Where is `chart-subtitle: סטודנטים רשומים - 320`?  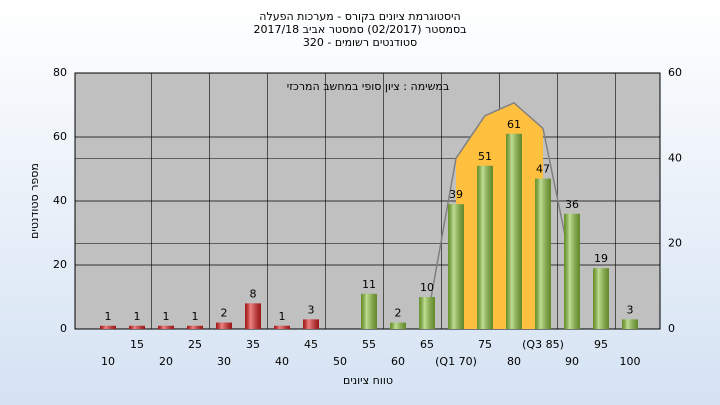
chart-subtitle: סטודנטים רשומים - 320 is located at coordinates (360, 42).